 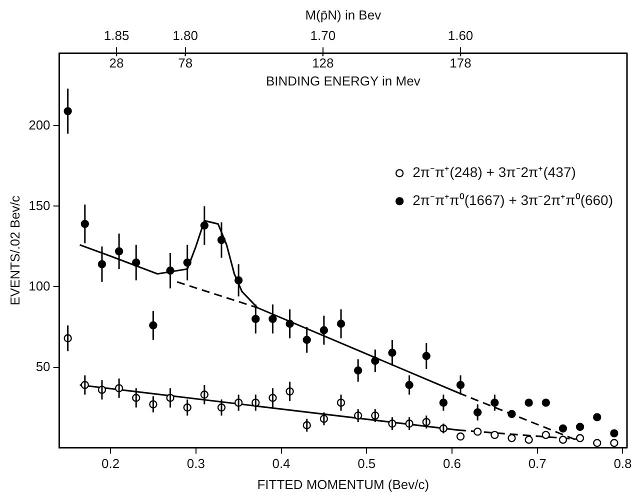 I want to click on legend-label: 2π⁻π⁺π⁰(1667) + 3π⁻2π⁺π⁰(660), so click(x=512, y=200).